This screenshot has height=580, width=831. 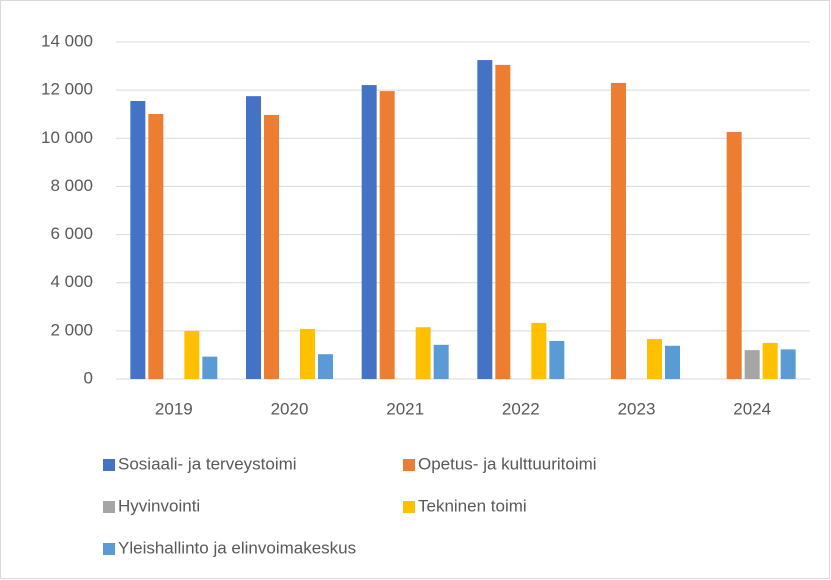 I want to click on y-tick-label: 4 000, so click(x=71, y=281).